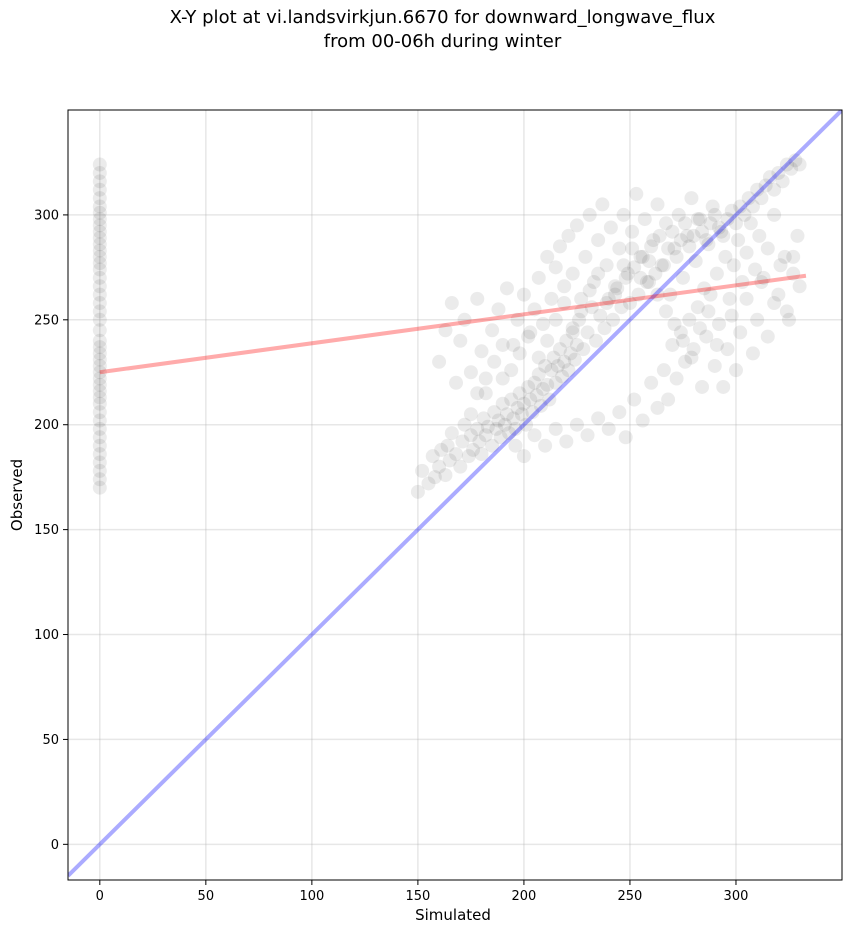  Describe the element at coordinates (524, 896) in the screenshot. I see `x-tick-label: 200` at that location.